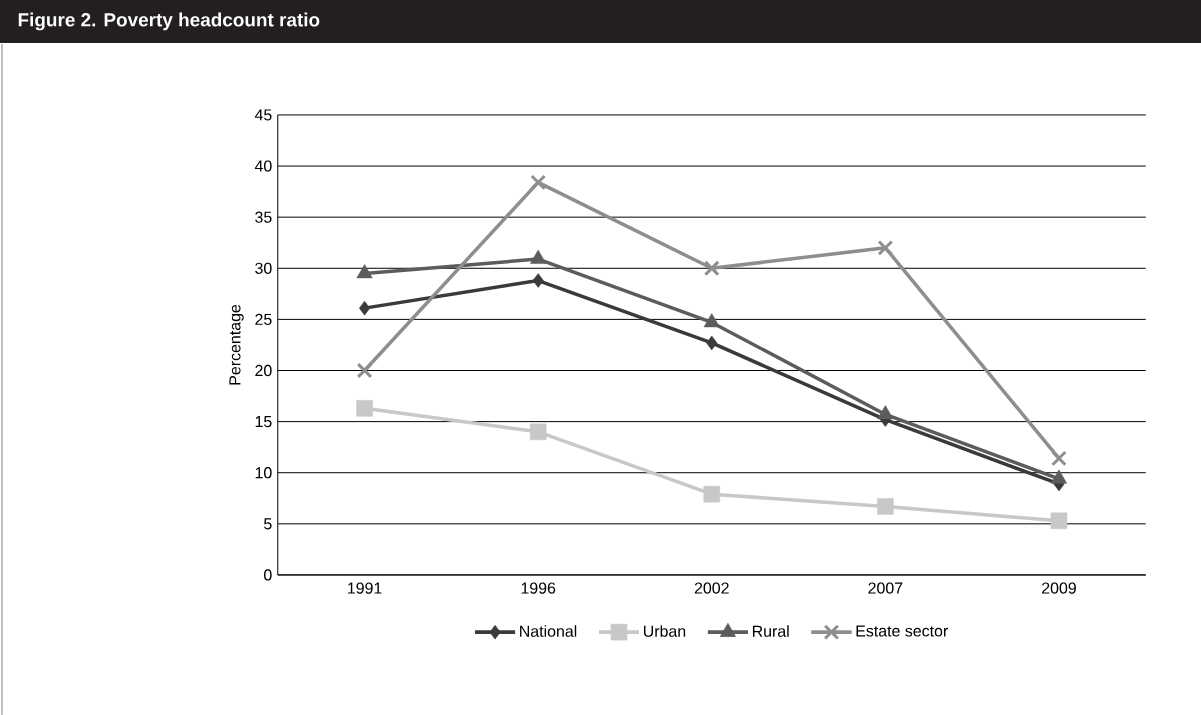 The width and height of the screenshot is (1201, 715). What do you see at coordinates (770, 630) in the screenshot?
I see `legend-label: Rural` at bounding box center [770, 630].